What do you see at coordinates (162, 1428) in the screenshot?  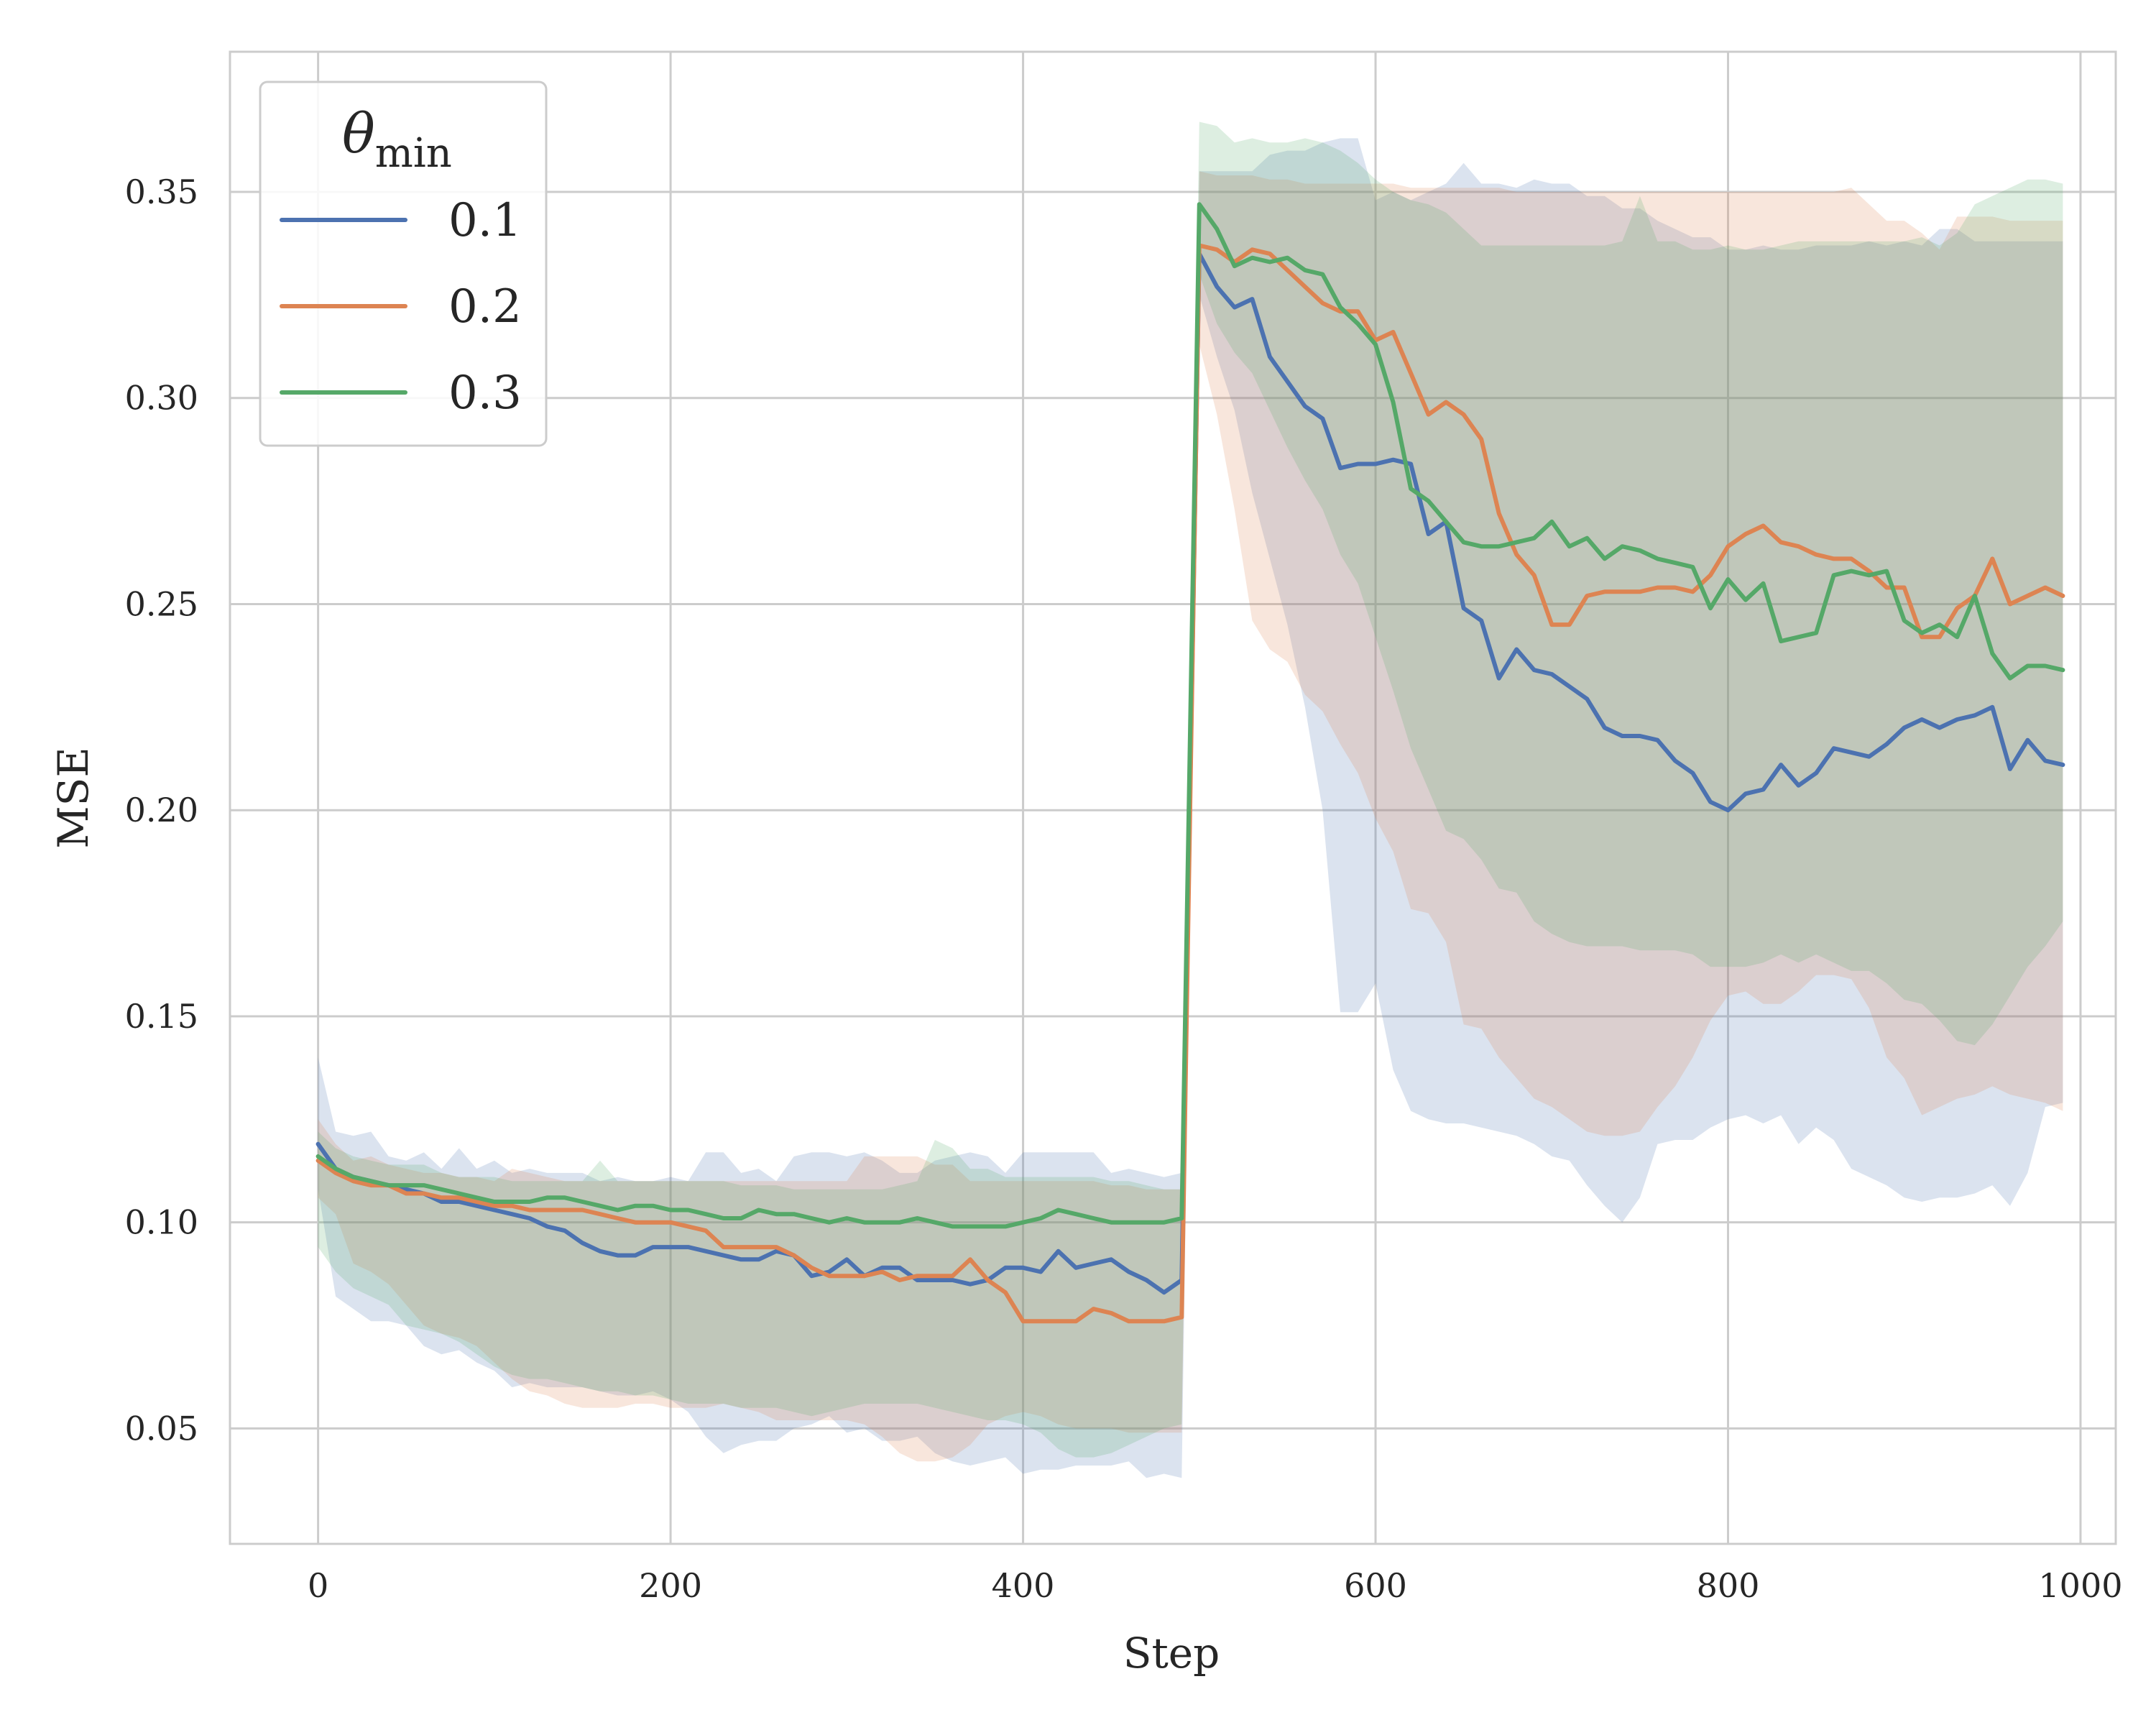 I see `y-tick-label: 0.05` at bounding box center [162, 1428].